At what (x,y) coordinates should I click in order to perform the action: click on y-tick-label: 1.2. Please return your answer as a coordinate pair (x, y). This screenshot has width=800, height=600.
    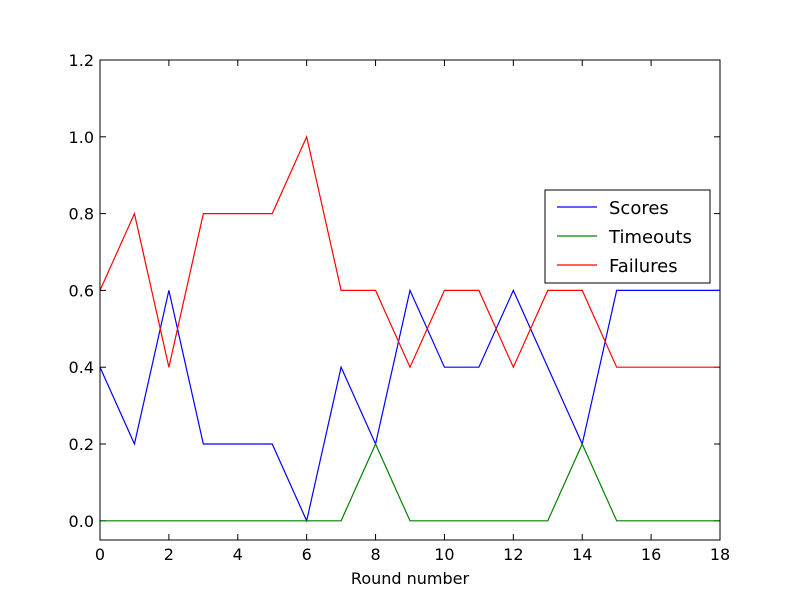
    Looking at the image, I should click on (81, 60).